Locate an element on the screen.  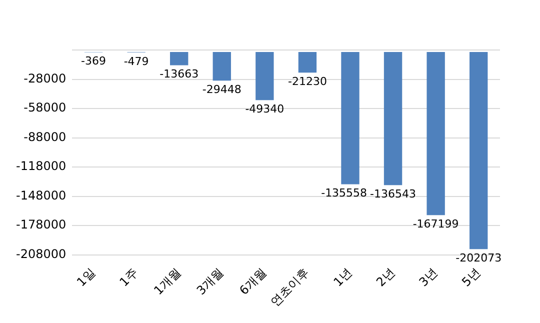
x-tick-label: 1주 is located at coordinates (128, 277).